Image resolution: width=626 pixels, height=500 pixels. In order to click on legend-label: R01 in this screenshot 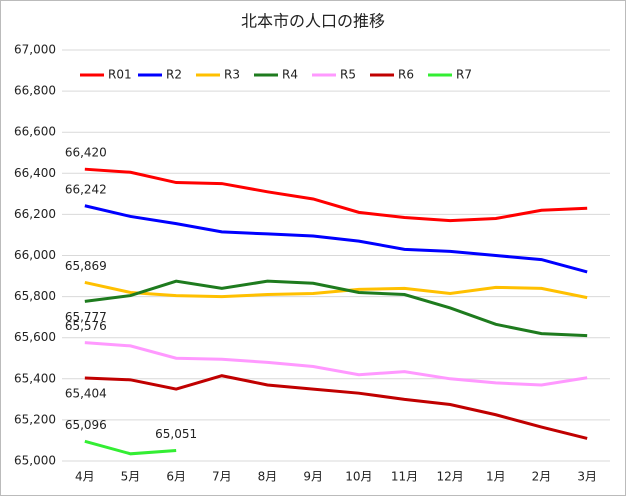, I will do `click(120, 75)`.